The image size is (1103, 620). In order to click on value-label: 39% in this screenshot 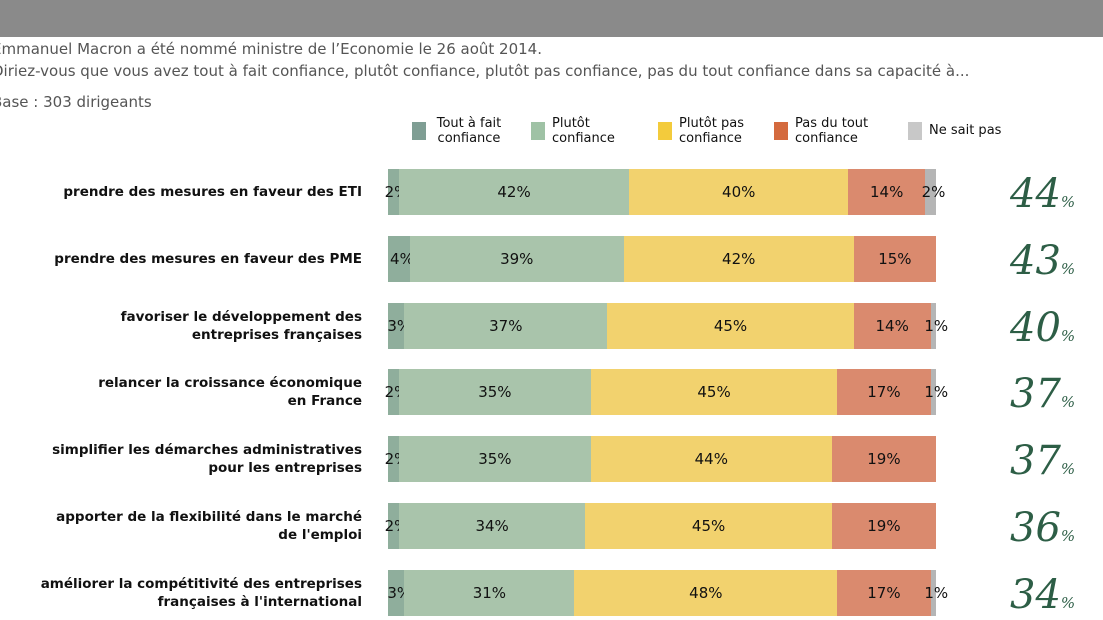, I will do `click(517, 258)`.